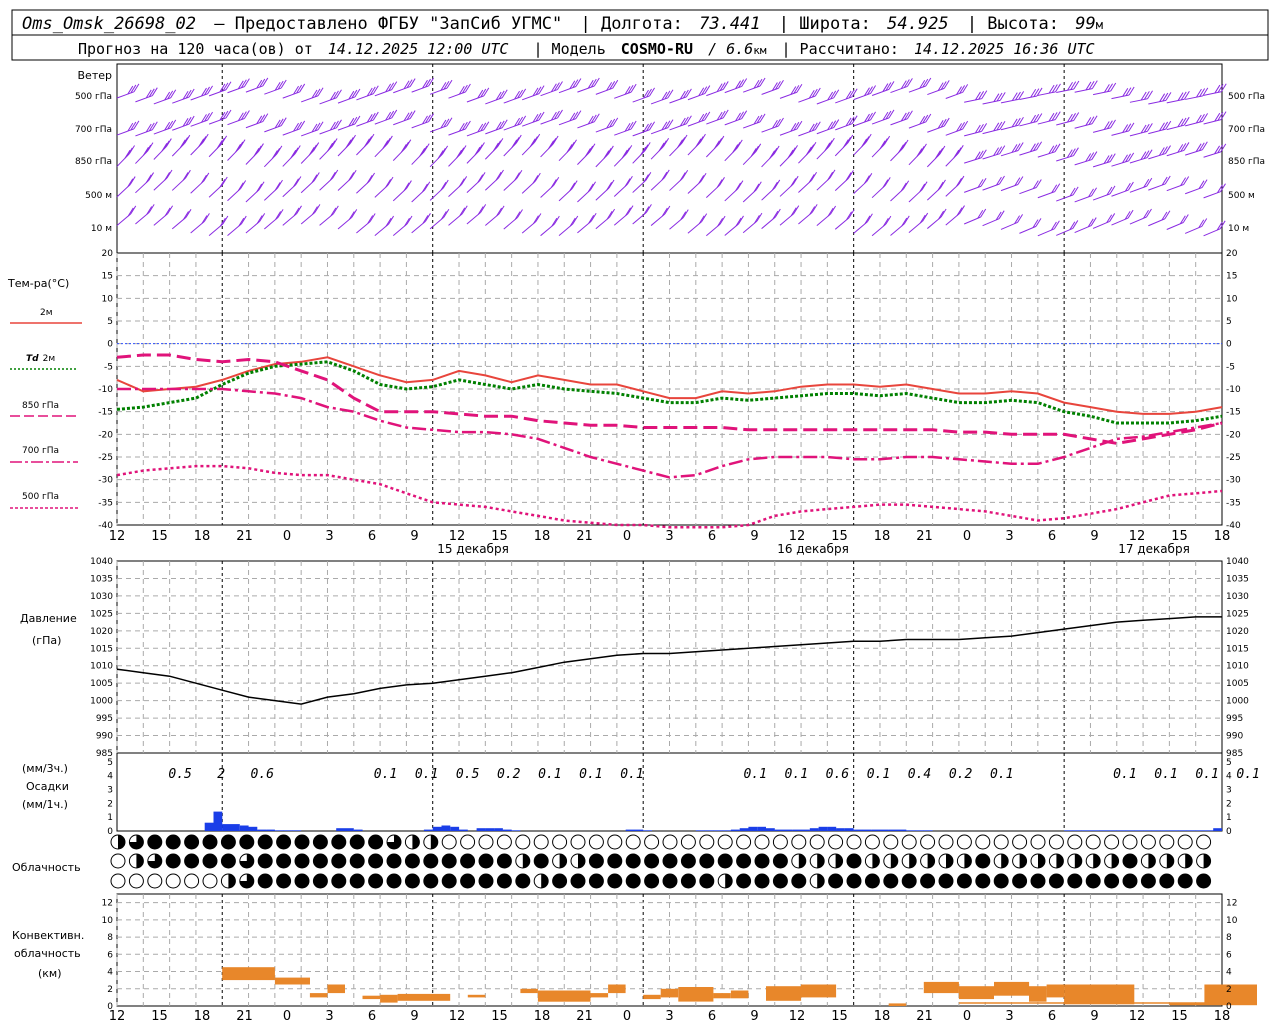 The width and height of the screenshot is (1280, 1024). Describe the element at coordinates (541, 842) in the screenshot. I see `cloud-clear-icon` at that location.